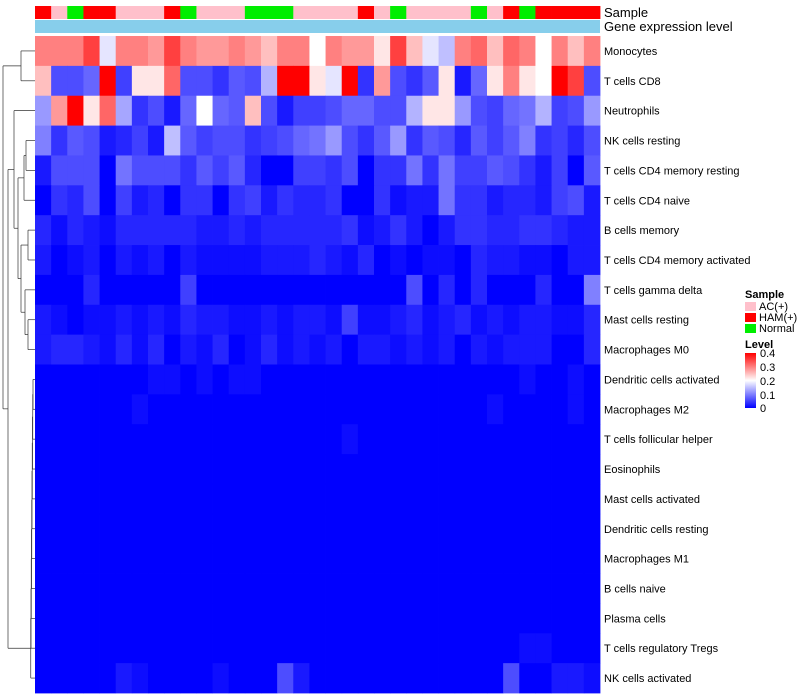 The width and height of the screenshot is (800, 700). Describe the element at coordinates (18, 364) in the screenshot. I see `row-dendrogram` at that location.